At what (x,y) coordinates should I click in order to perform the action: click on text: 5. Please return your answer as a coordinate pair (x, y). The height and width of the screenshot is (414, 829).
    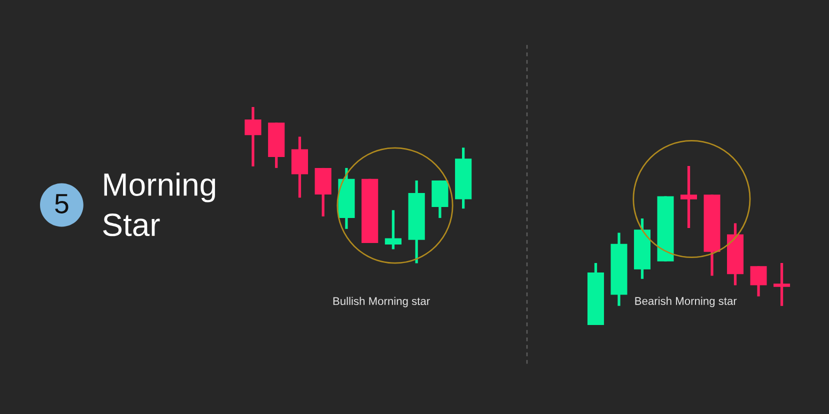
    Looking at the image, I should click on (61, 204).